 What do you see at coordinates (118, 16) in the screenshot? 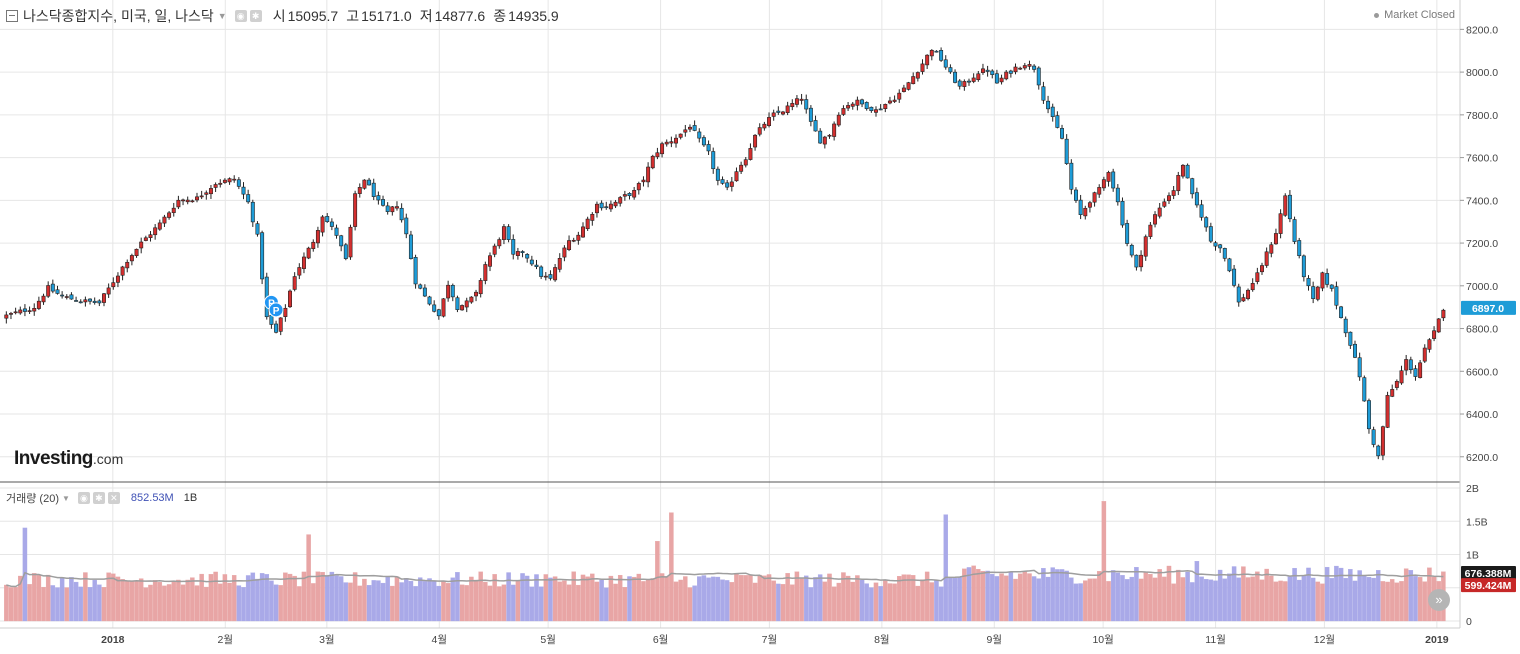
I see `symbol-title: 나스닥종합지수, 미국, 일, 나스닥` at bounding box center [118, 16].